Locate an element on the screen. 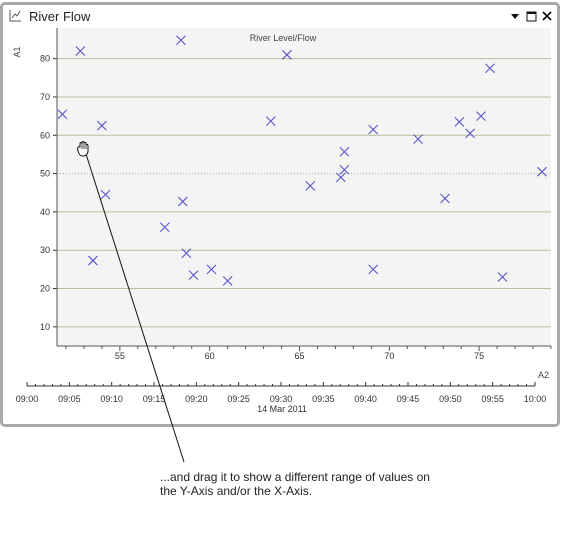 The width and height of the screenshot is (562, 550). maximize-icon is located at coordinates (531, 16).